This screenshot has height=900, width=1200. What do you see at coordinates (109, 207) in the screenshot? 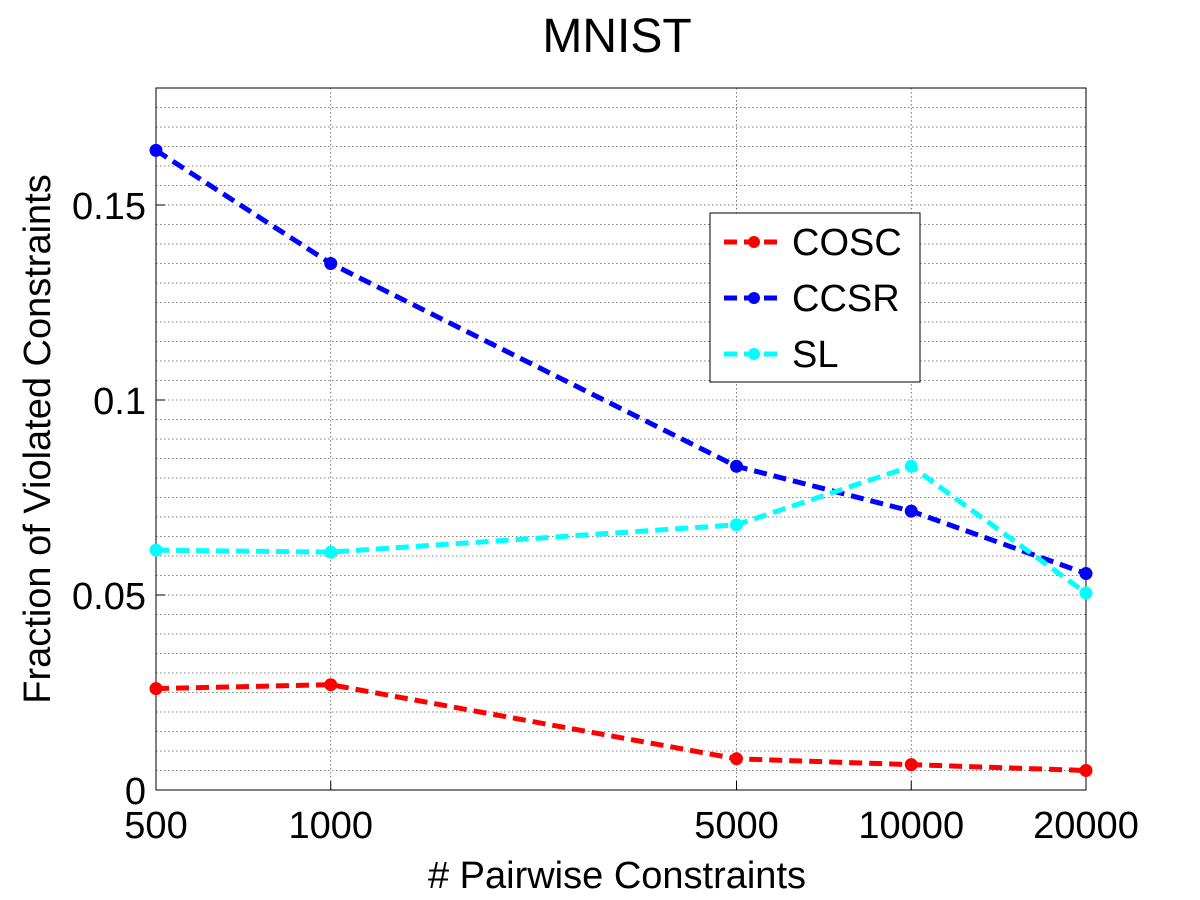
I see `y-tick-label: 0.15` at bounding box center [109, 207].